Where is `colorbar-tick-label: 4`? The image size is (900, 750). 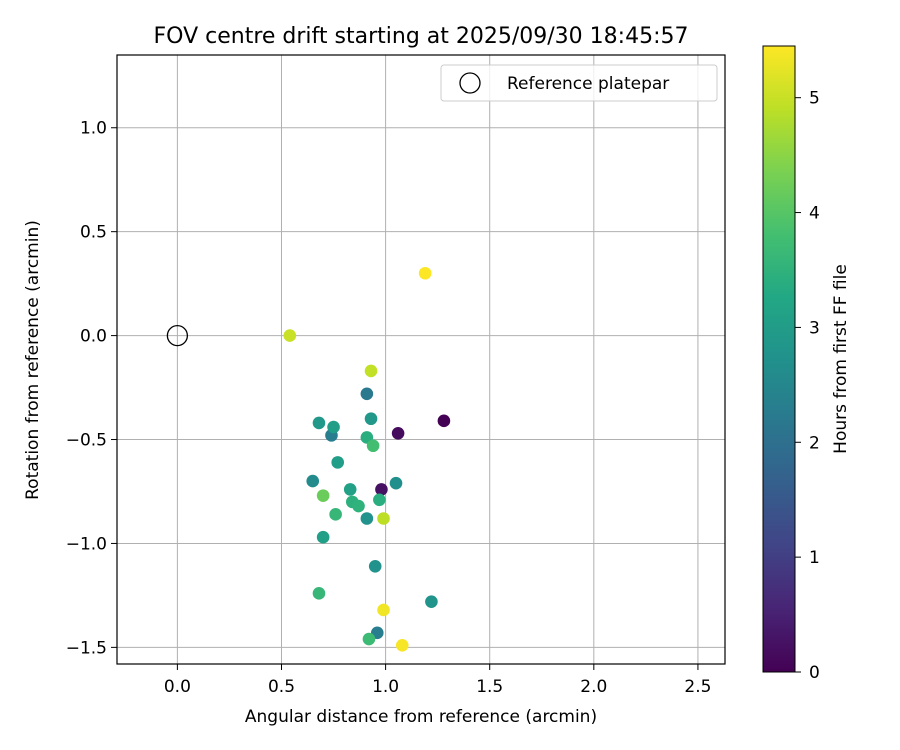
colorbar-tick-label: 4 is located at coordinates (814, 214).